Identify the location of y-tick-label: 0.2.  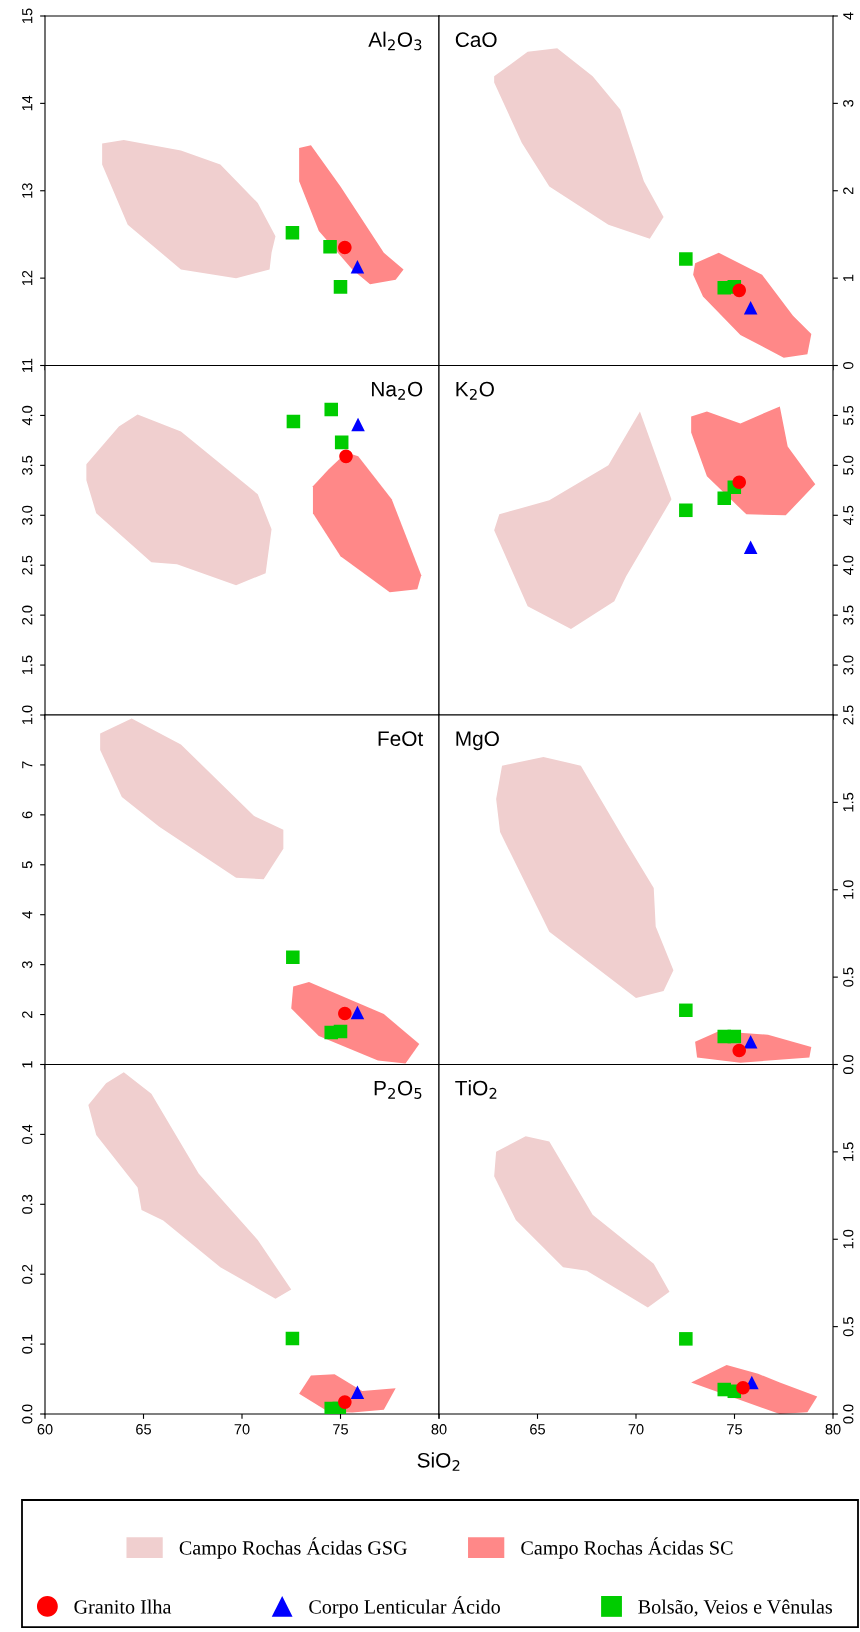
(27, 1274).